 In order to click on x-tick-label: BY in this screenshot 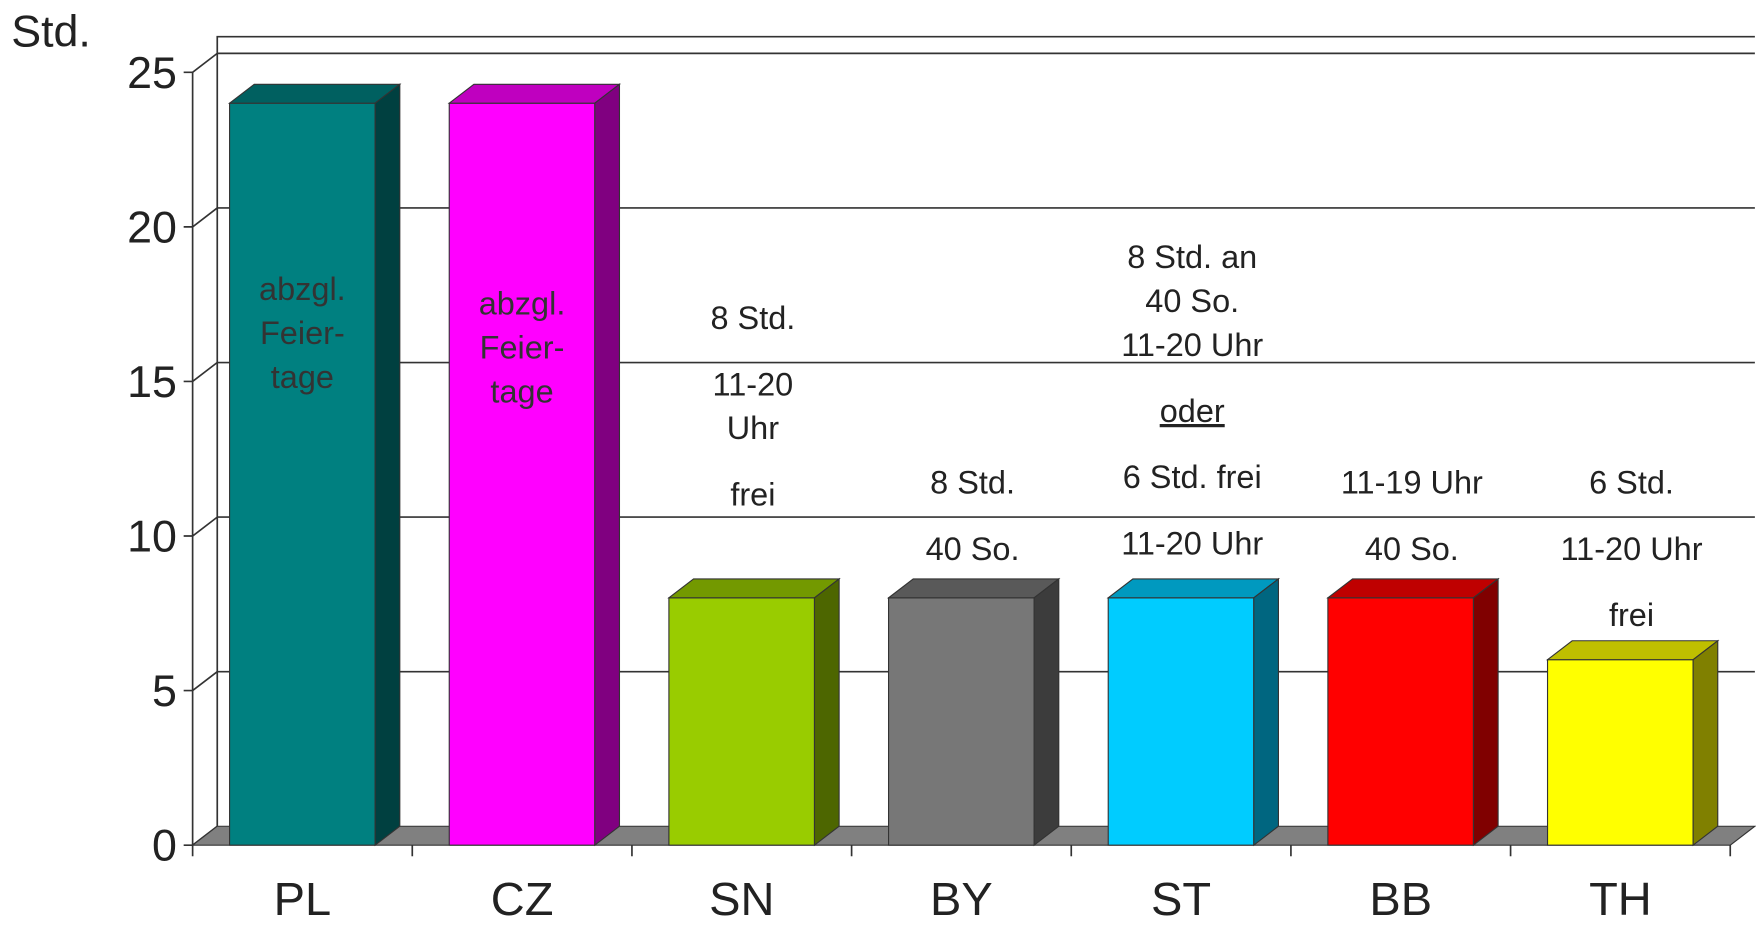, I will do `click(961, 899)`.